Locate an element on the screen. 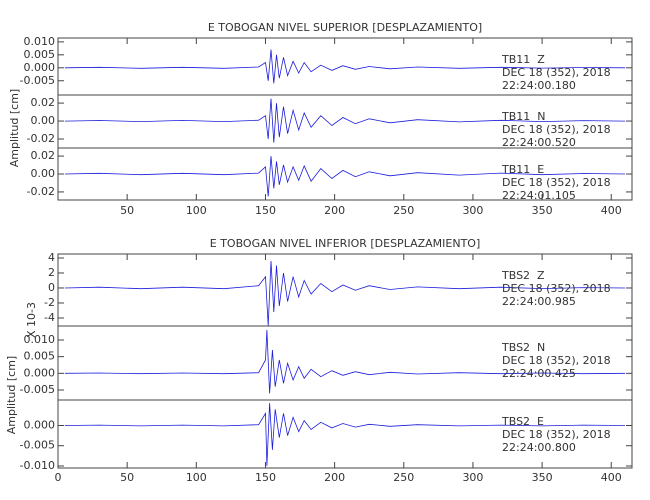 The image size is (650, 500). annotation: 22:24:00.180 is located at coordinates (539, 85).